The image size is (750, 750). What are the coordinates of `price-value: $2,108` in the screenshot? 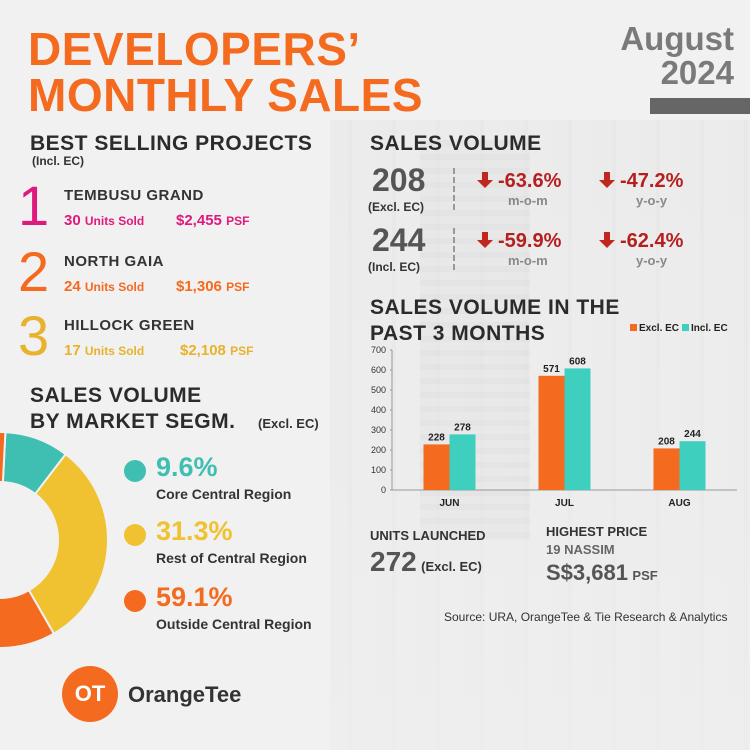 It's located at (203, 350).